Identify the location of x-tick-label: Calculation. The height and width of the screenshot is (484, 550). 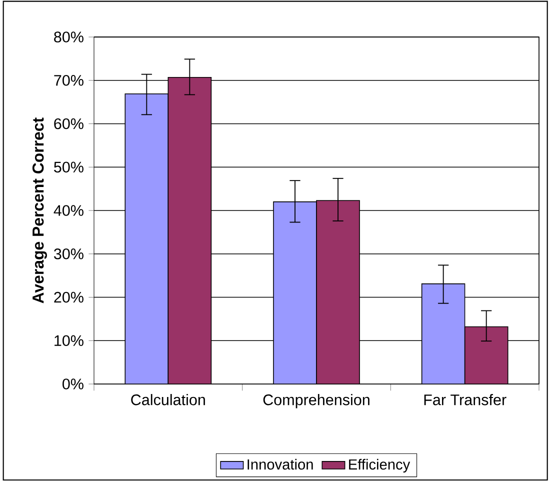
(168, 400).